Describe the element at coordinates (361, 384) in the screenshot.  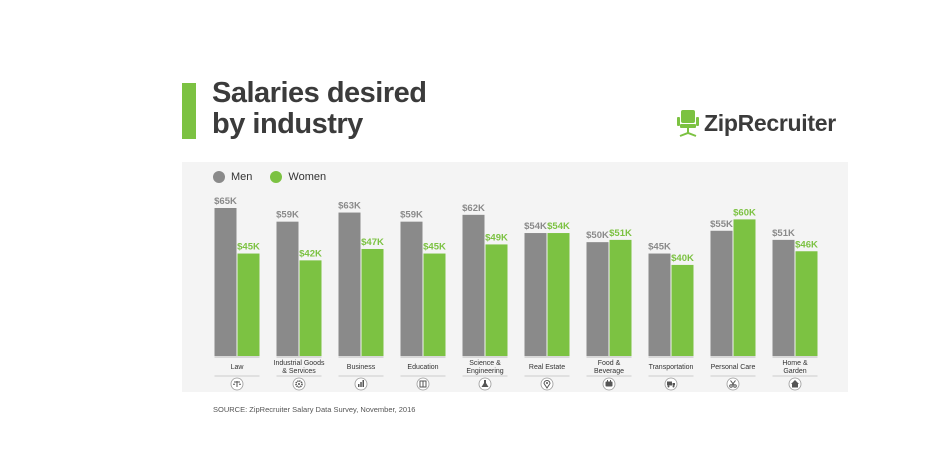
I see `bar-chart-icon` at that location.